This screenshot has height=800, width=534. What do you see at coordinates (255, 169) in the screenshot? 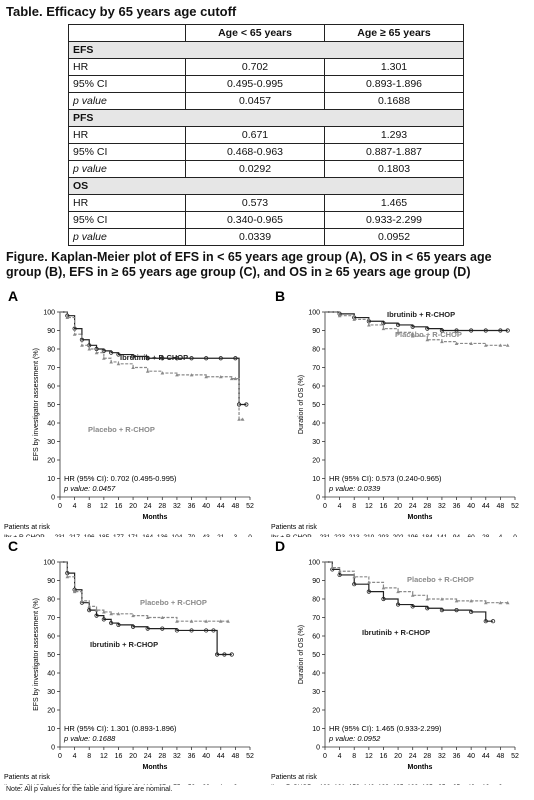
I see `cell-value: 0.0292` at bounding box center [255, 169].